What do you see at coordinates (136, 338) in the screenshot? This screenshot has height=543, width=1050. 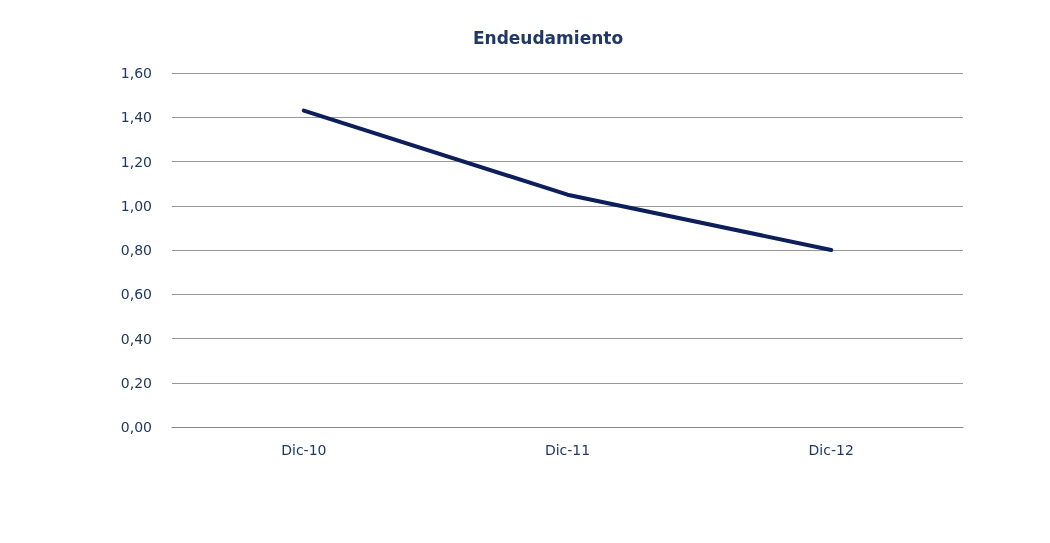 I see `y-tick-label: 0,40` at bounding box center [136, 338].